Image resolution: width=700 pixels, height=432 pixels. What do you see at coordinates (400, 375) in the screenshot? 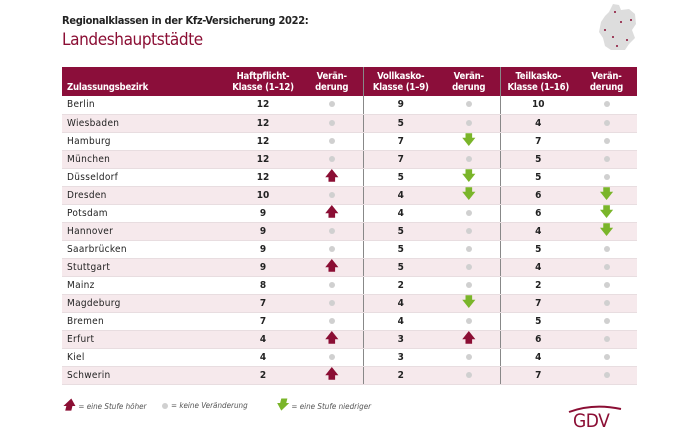
I see `voll-class: 2` at bounding box center [400, 375].